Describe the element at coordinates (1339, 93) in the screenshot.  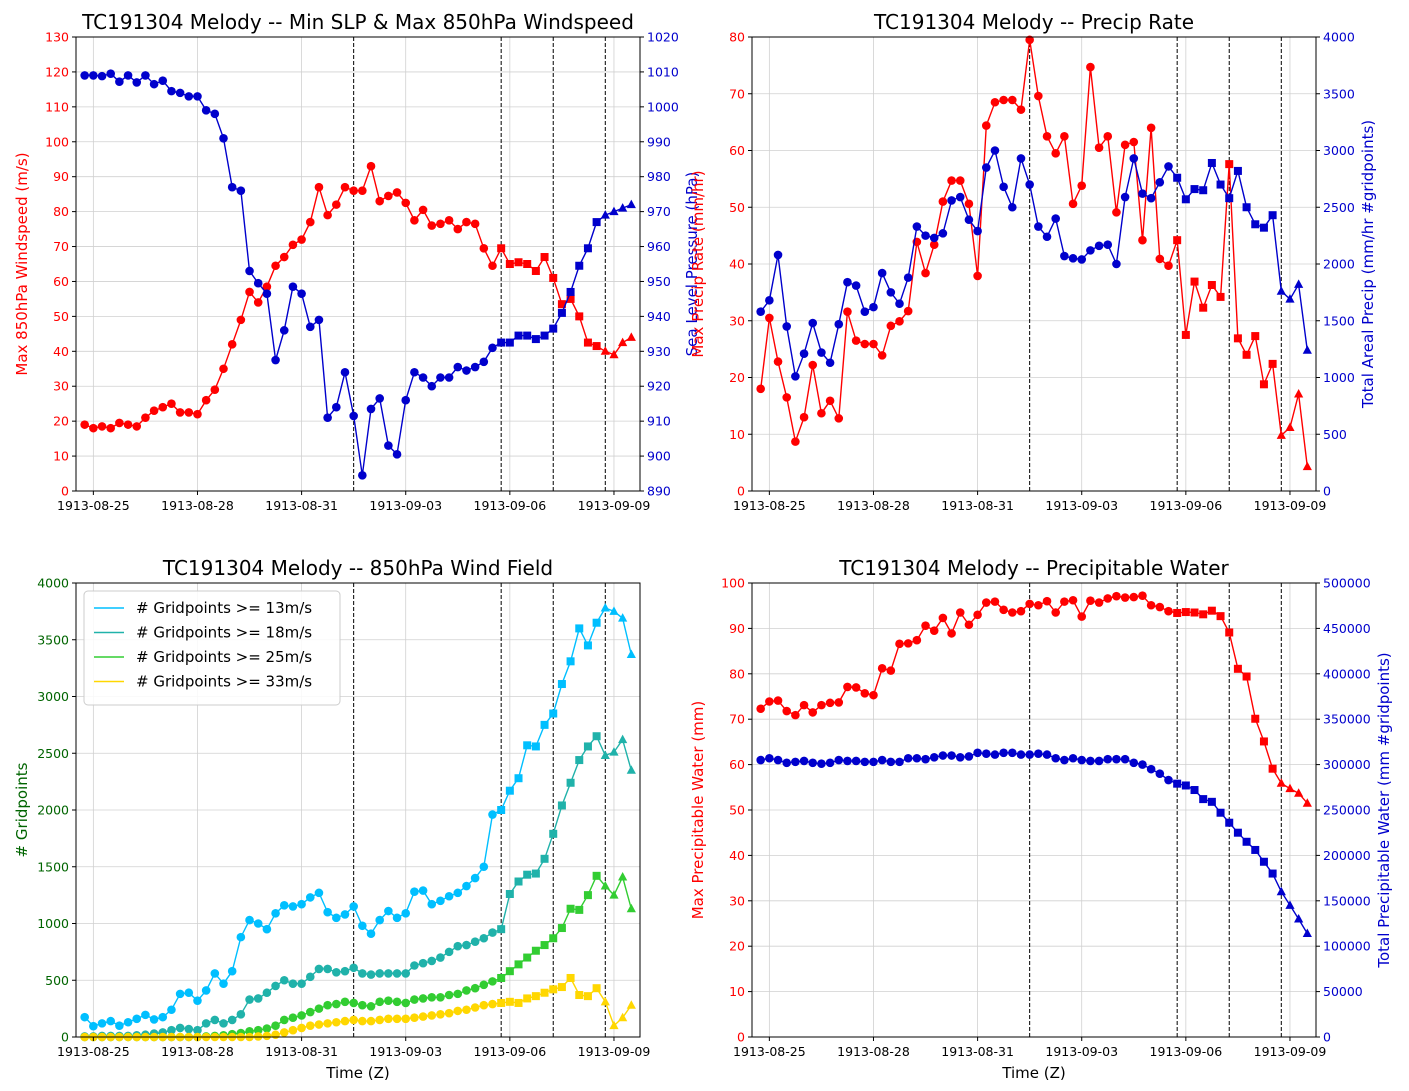
I see `y2-tick-label: 3500` at that location.